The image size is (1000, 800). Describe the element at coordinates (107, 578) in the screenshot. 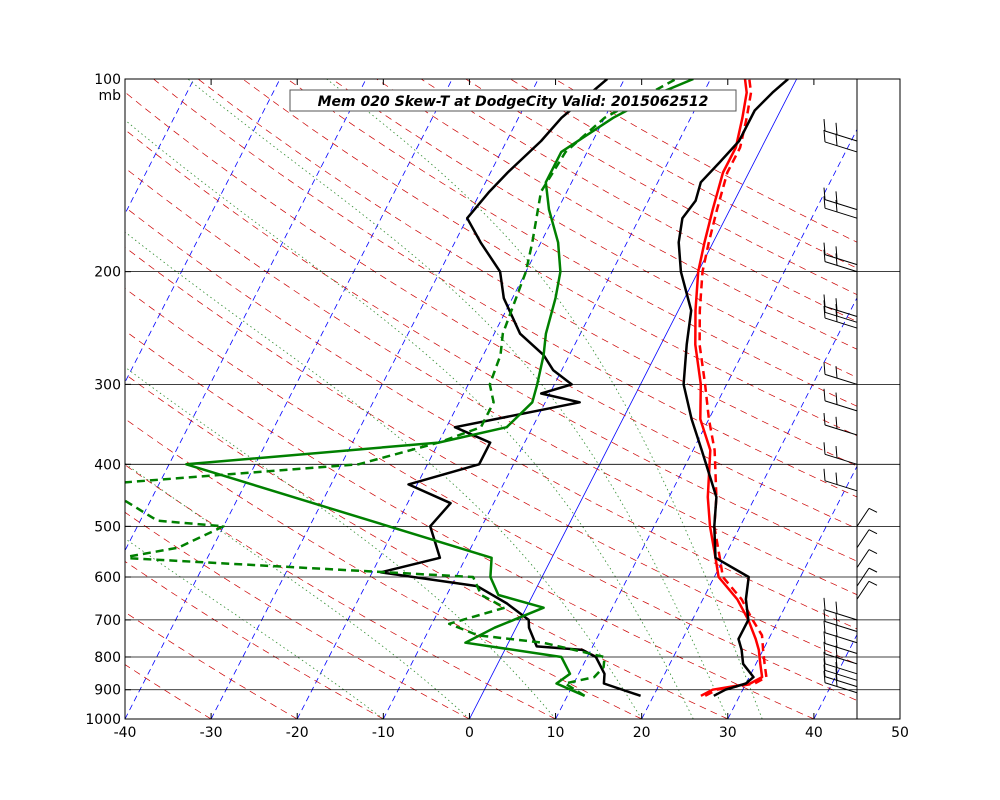

I see `y-tick-label: 600` at that location.